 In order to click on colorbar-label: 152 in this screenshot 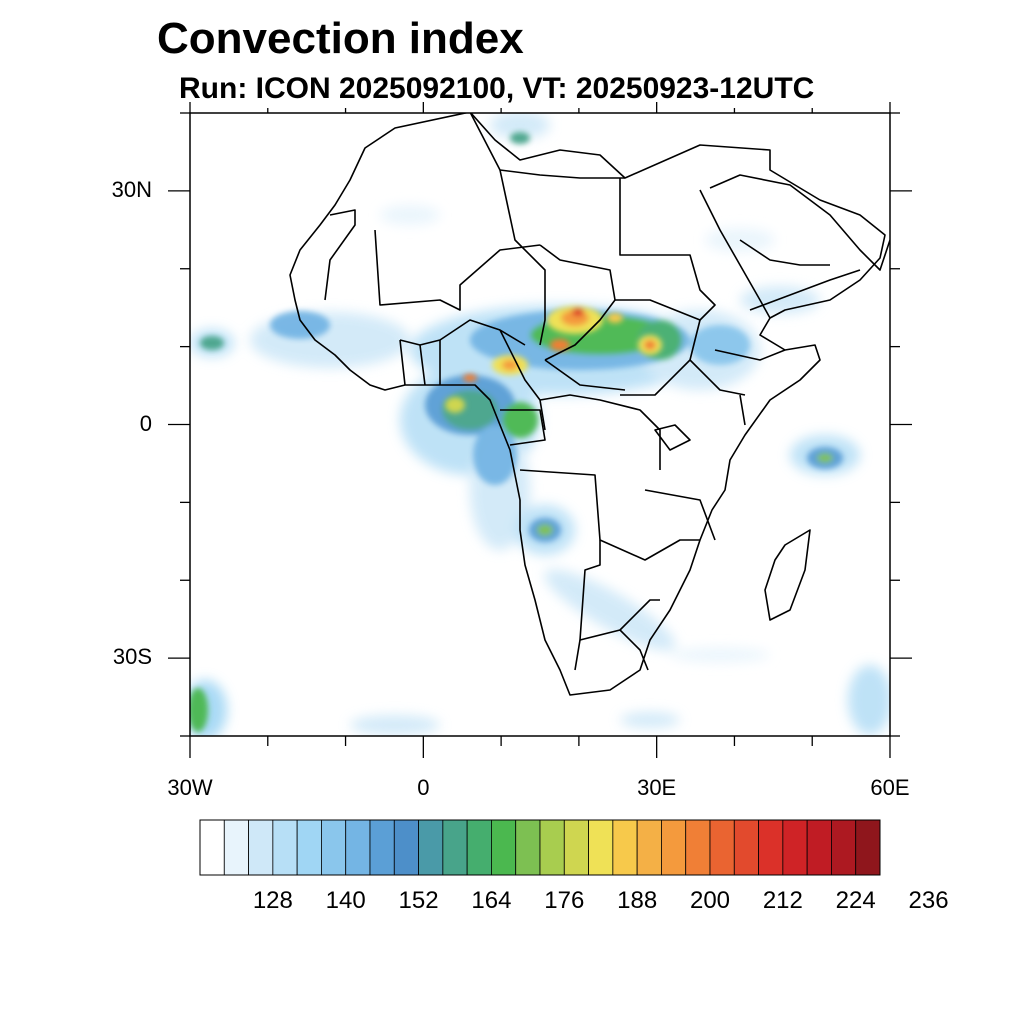, I will do `click(418, 900)`.